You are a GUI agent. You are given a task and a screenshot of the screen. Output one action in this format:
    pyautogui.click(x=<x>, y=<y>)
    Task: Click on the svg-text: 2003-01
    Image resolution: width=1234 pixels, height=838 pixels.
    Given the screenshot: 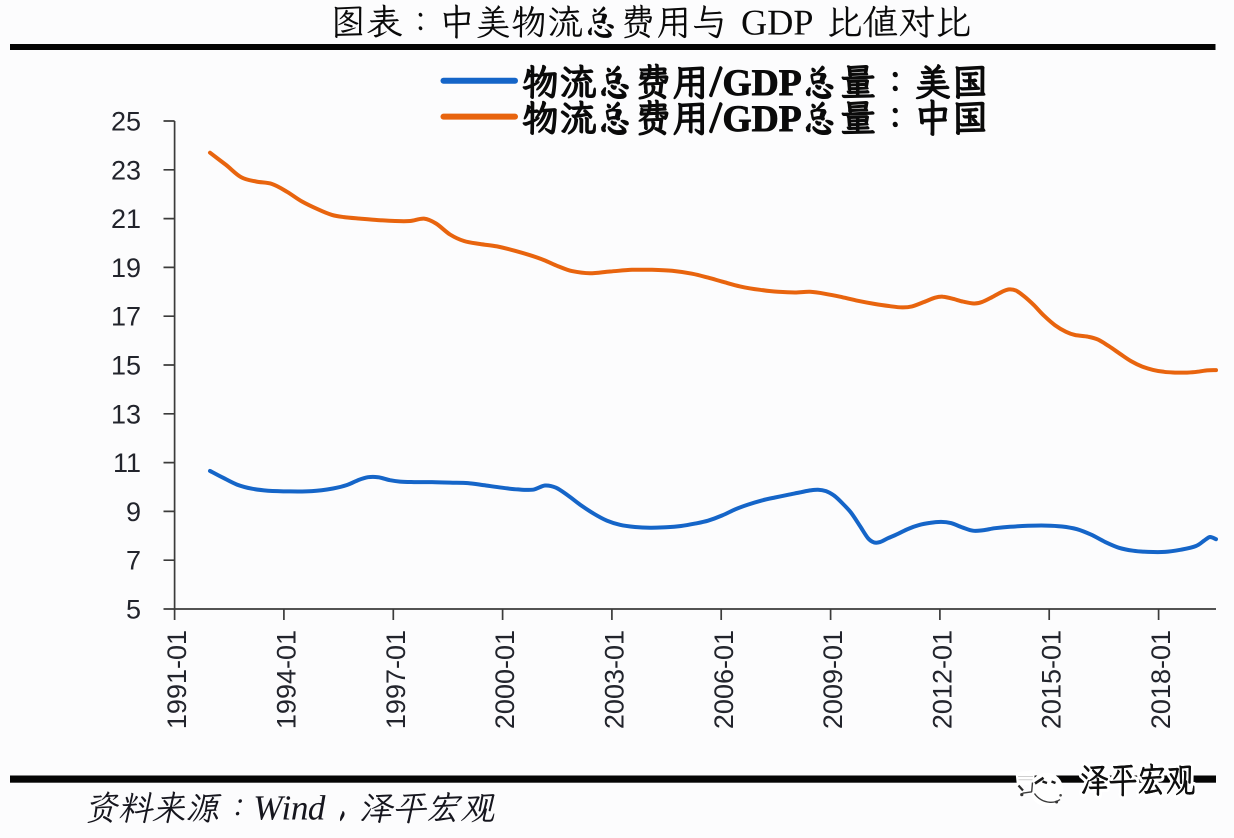 What is the action you would take?
    pyautogui.click(x=614, y=679)
    